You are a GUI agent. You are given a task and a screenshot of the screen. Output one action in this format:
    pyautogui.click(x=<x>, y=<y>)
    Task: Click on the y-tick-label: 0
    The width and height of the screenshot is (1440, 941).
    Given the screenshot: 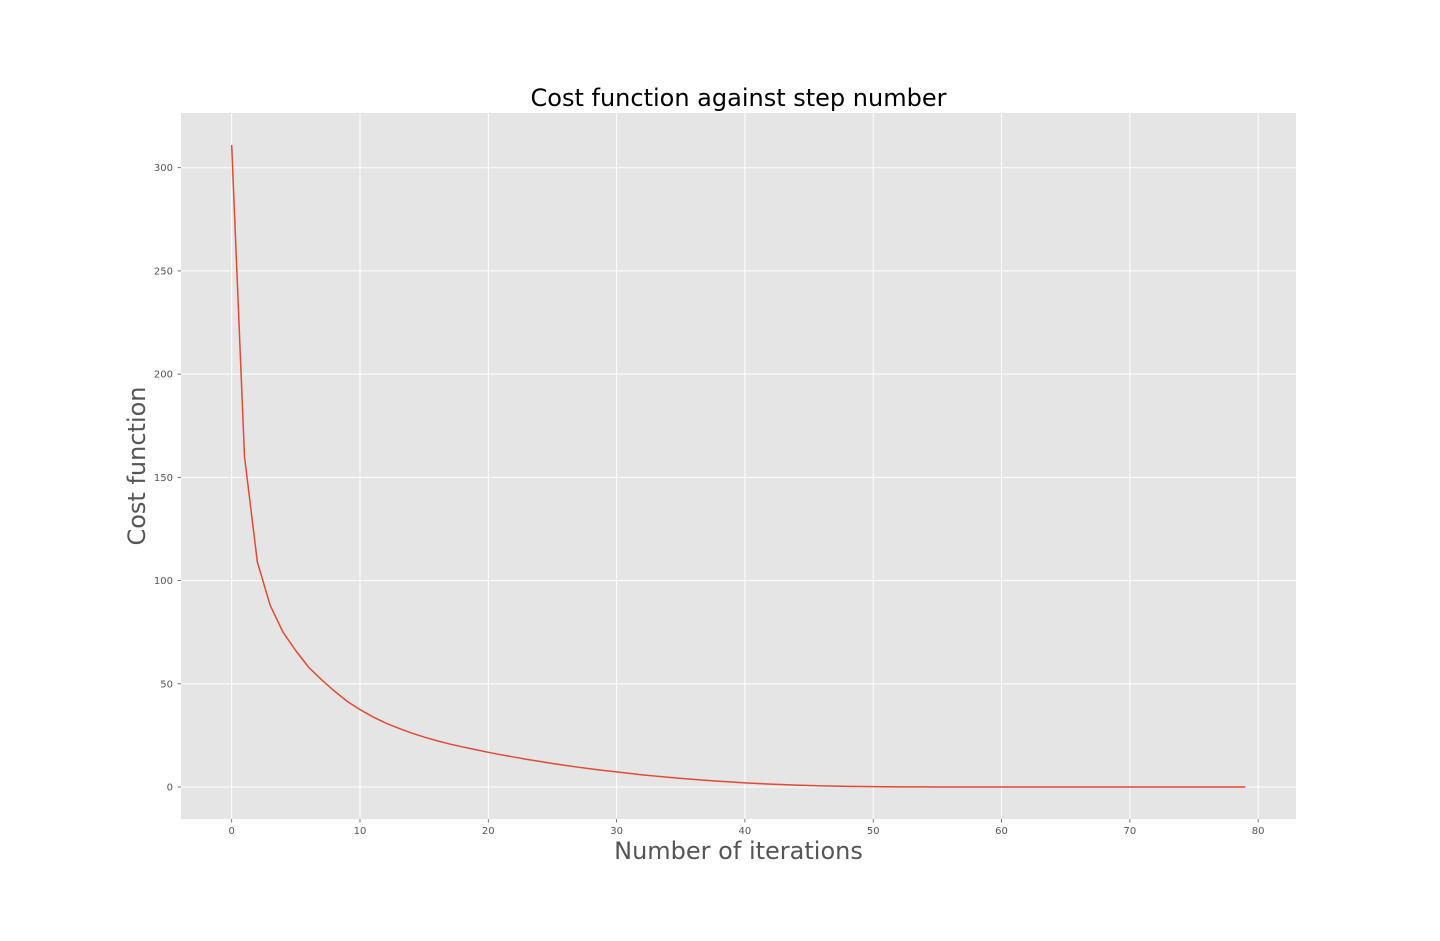 What is the action you would take?
    pyautogui.click(x=170, y=788)
    